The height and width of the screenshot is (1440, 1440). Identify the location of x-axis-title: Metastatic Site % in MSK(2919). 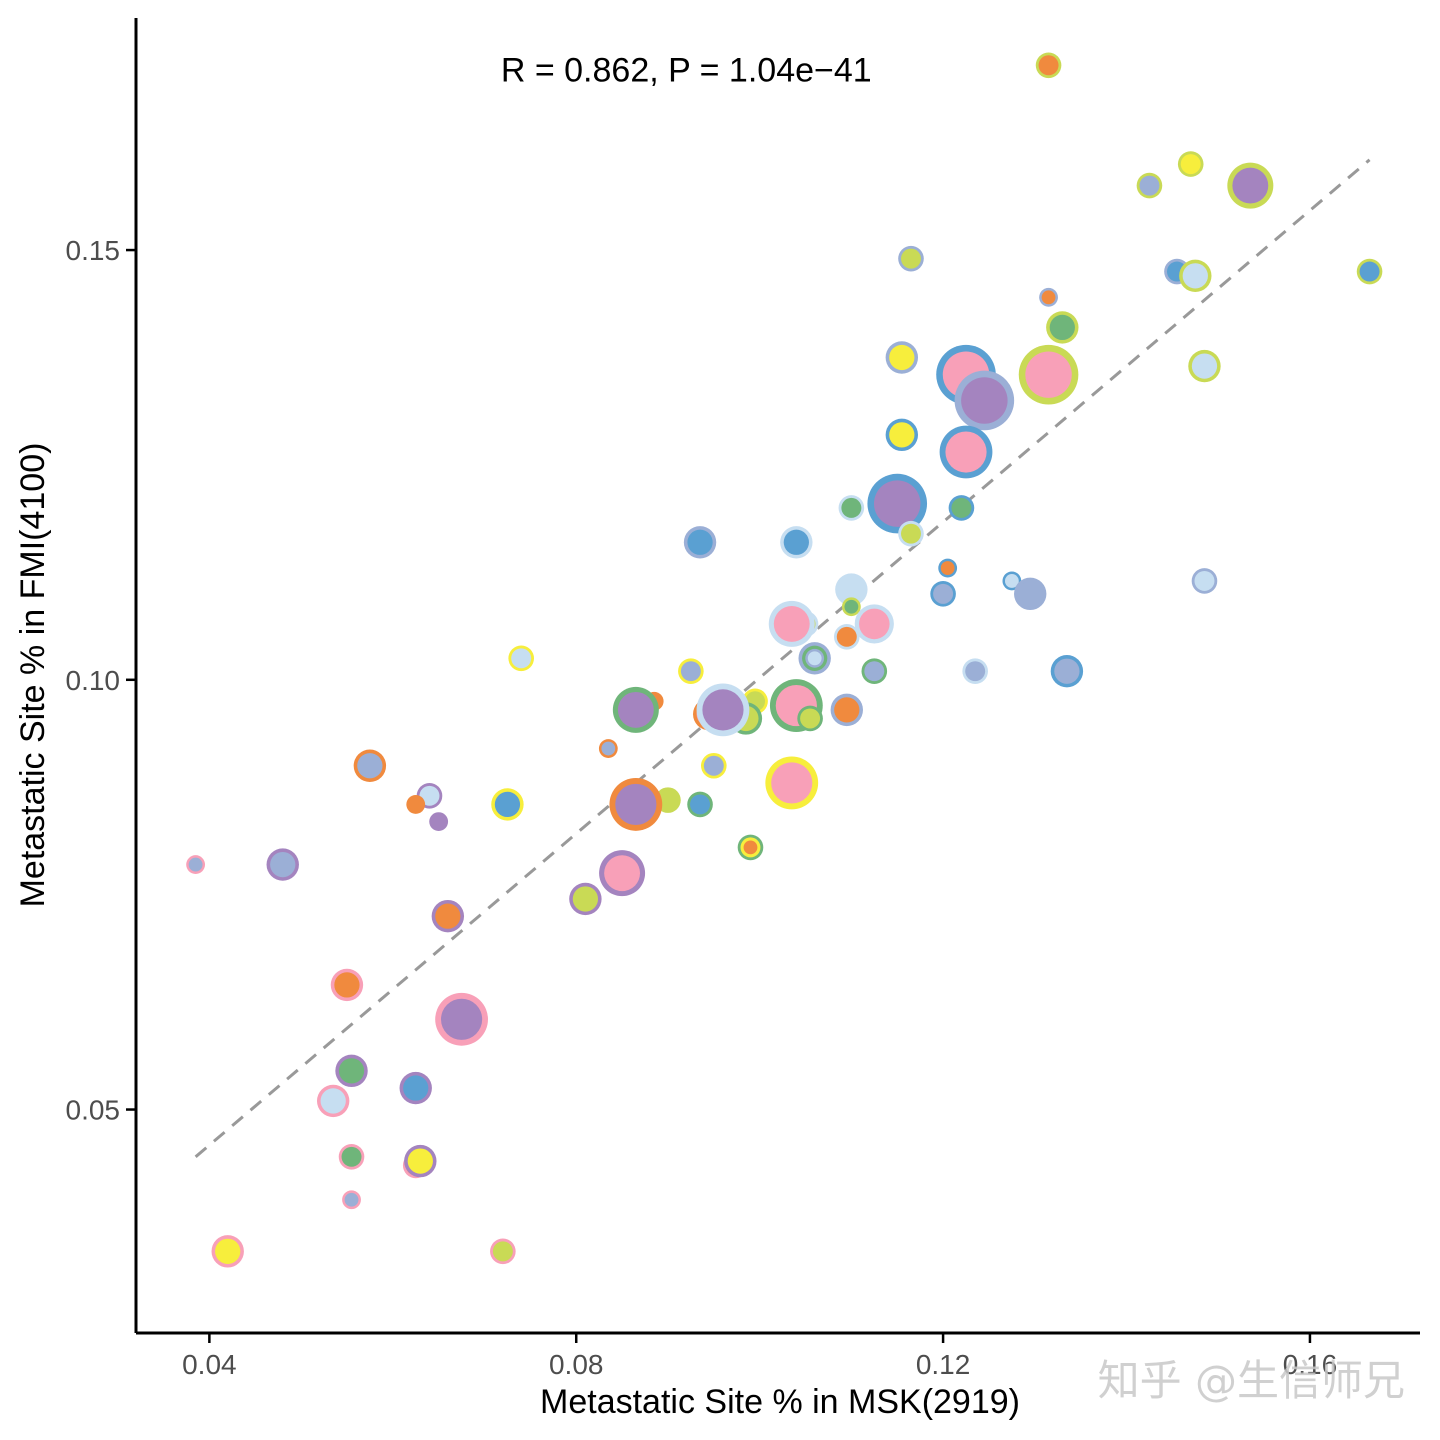
(780, 1402).